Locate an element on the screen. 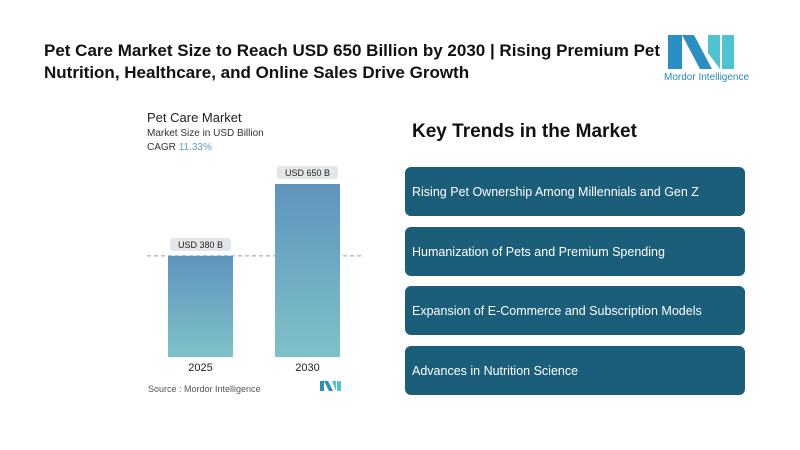 The height and width of the screenshot is (450, 800). logo-text: Mordor Intelligence is located at coordinates (707, 77).